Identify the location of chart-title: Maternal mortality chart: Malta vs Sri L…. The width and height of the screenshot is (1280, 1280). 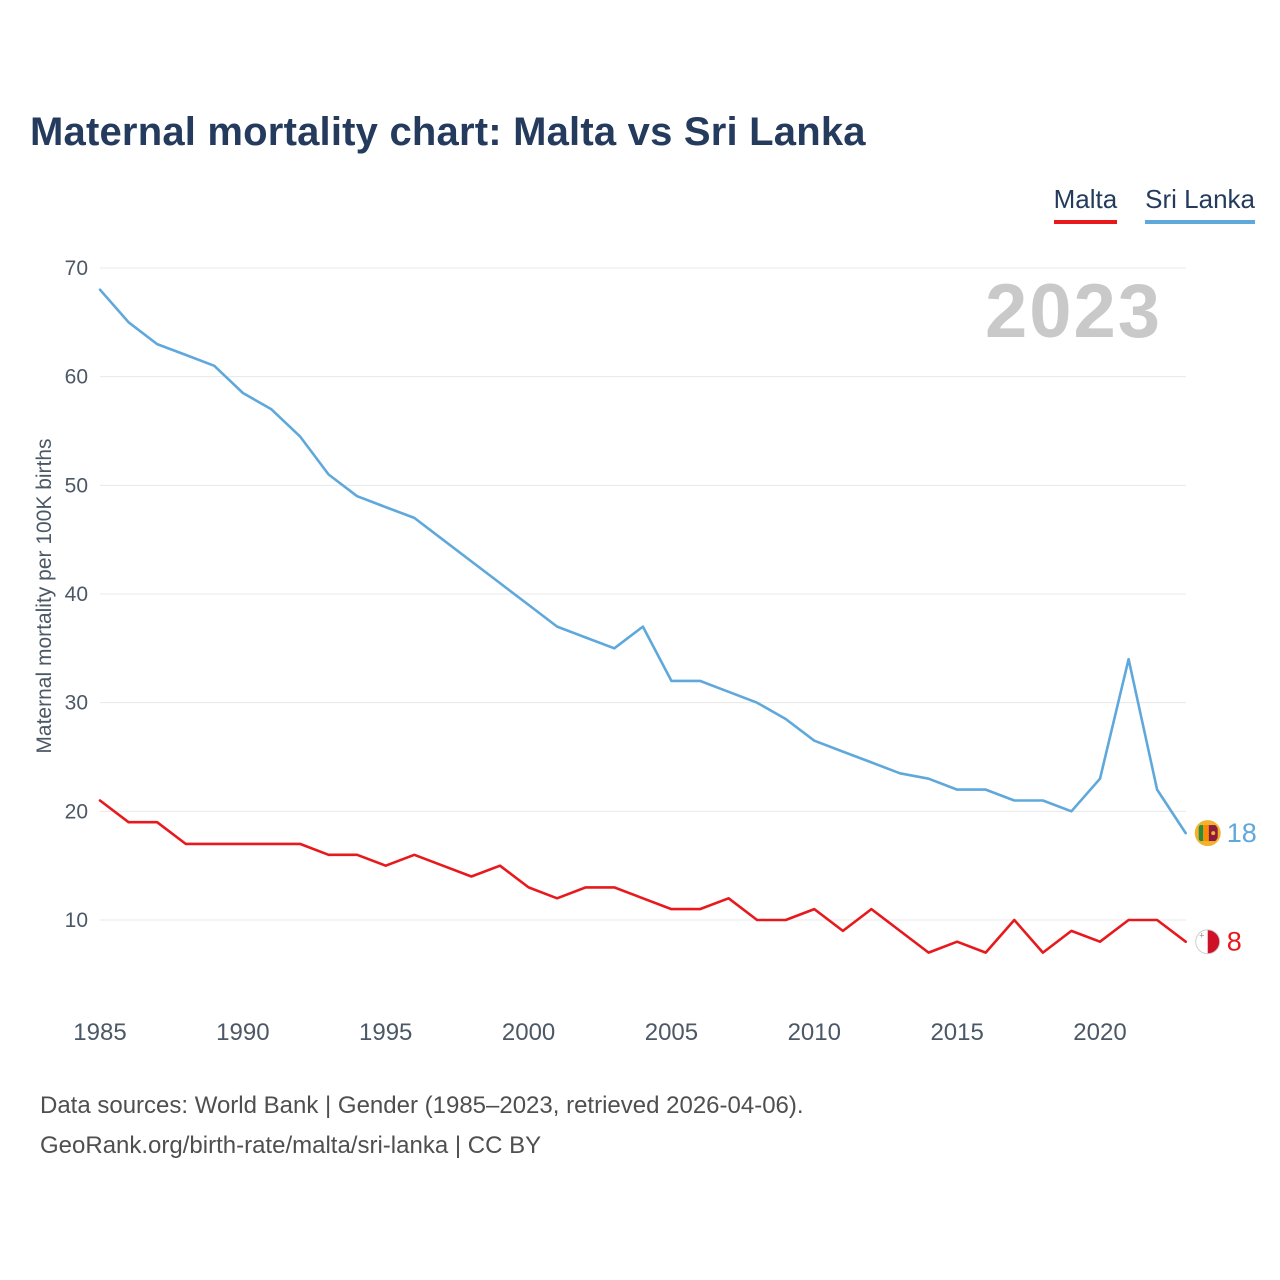
(448, 132).